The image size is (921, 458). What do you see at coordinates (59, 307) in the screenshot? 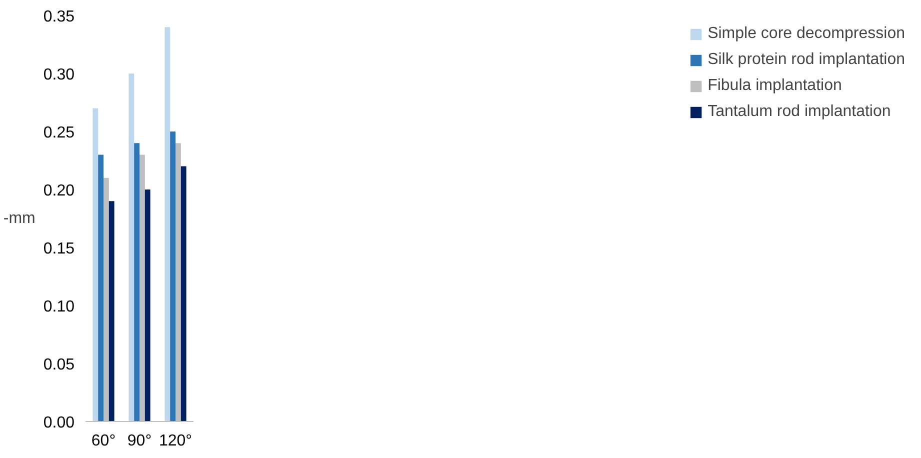
I see `y-tick-label: 0.10` at bounding box center [59, 307].